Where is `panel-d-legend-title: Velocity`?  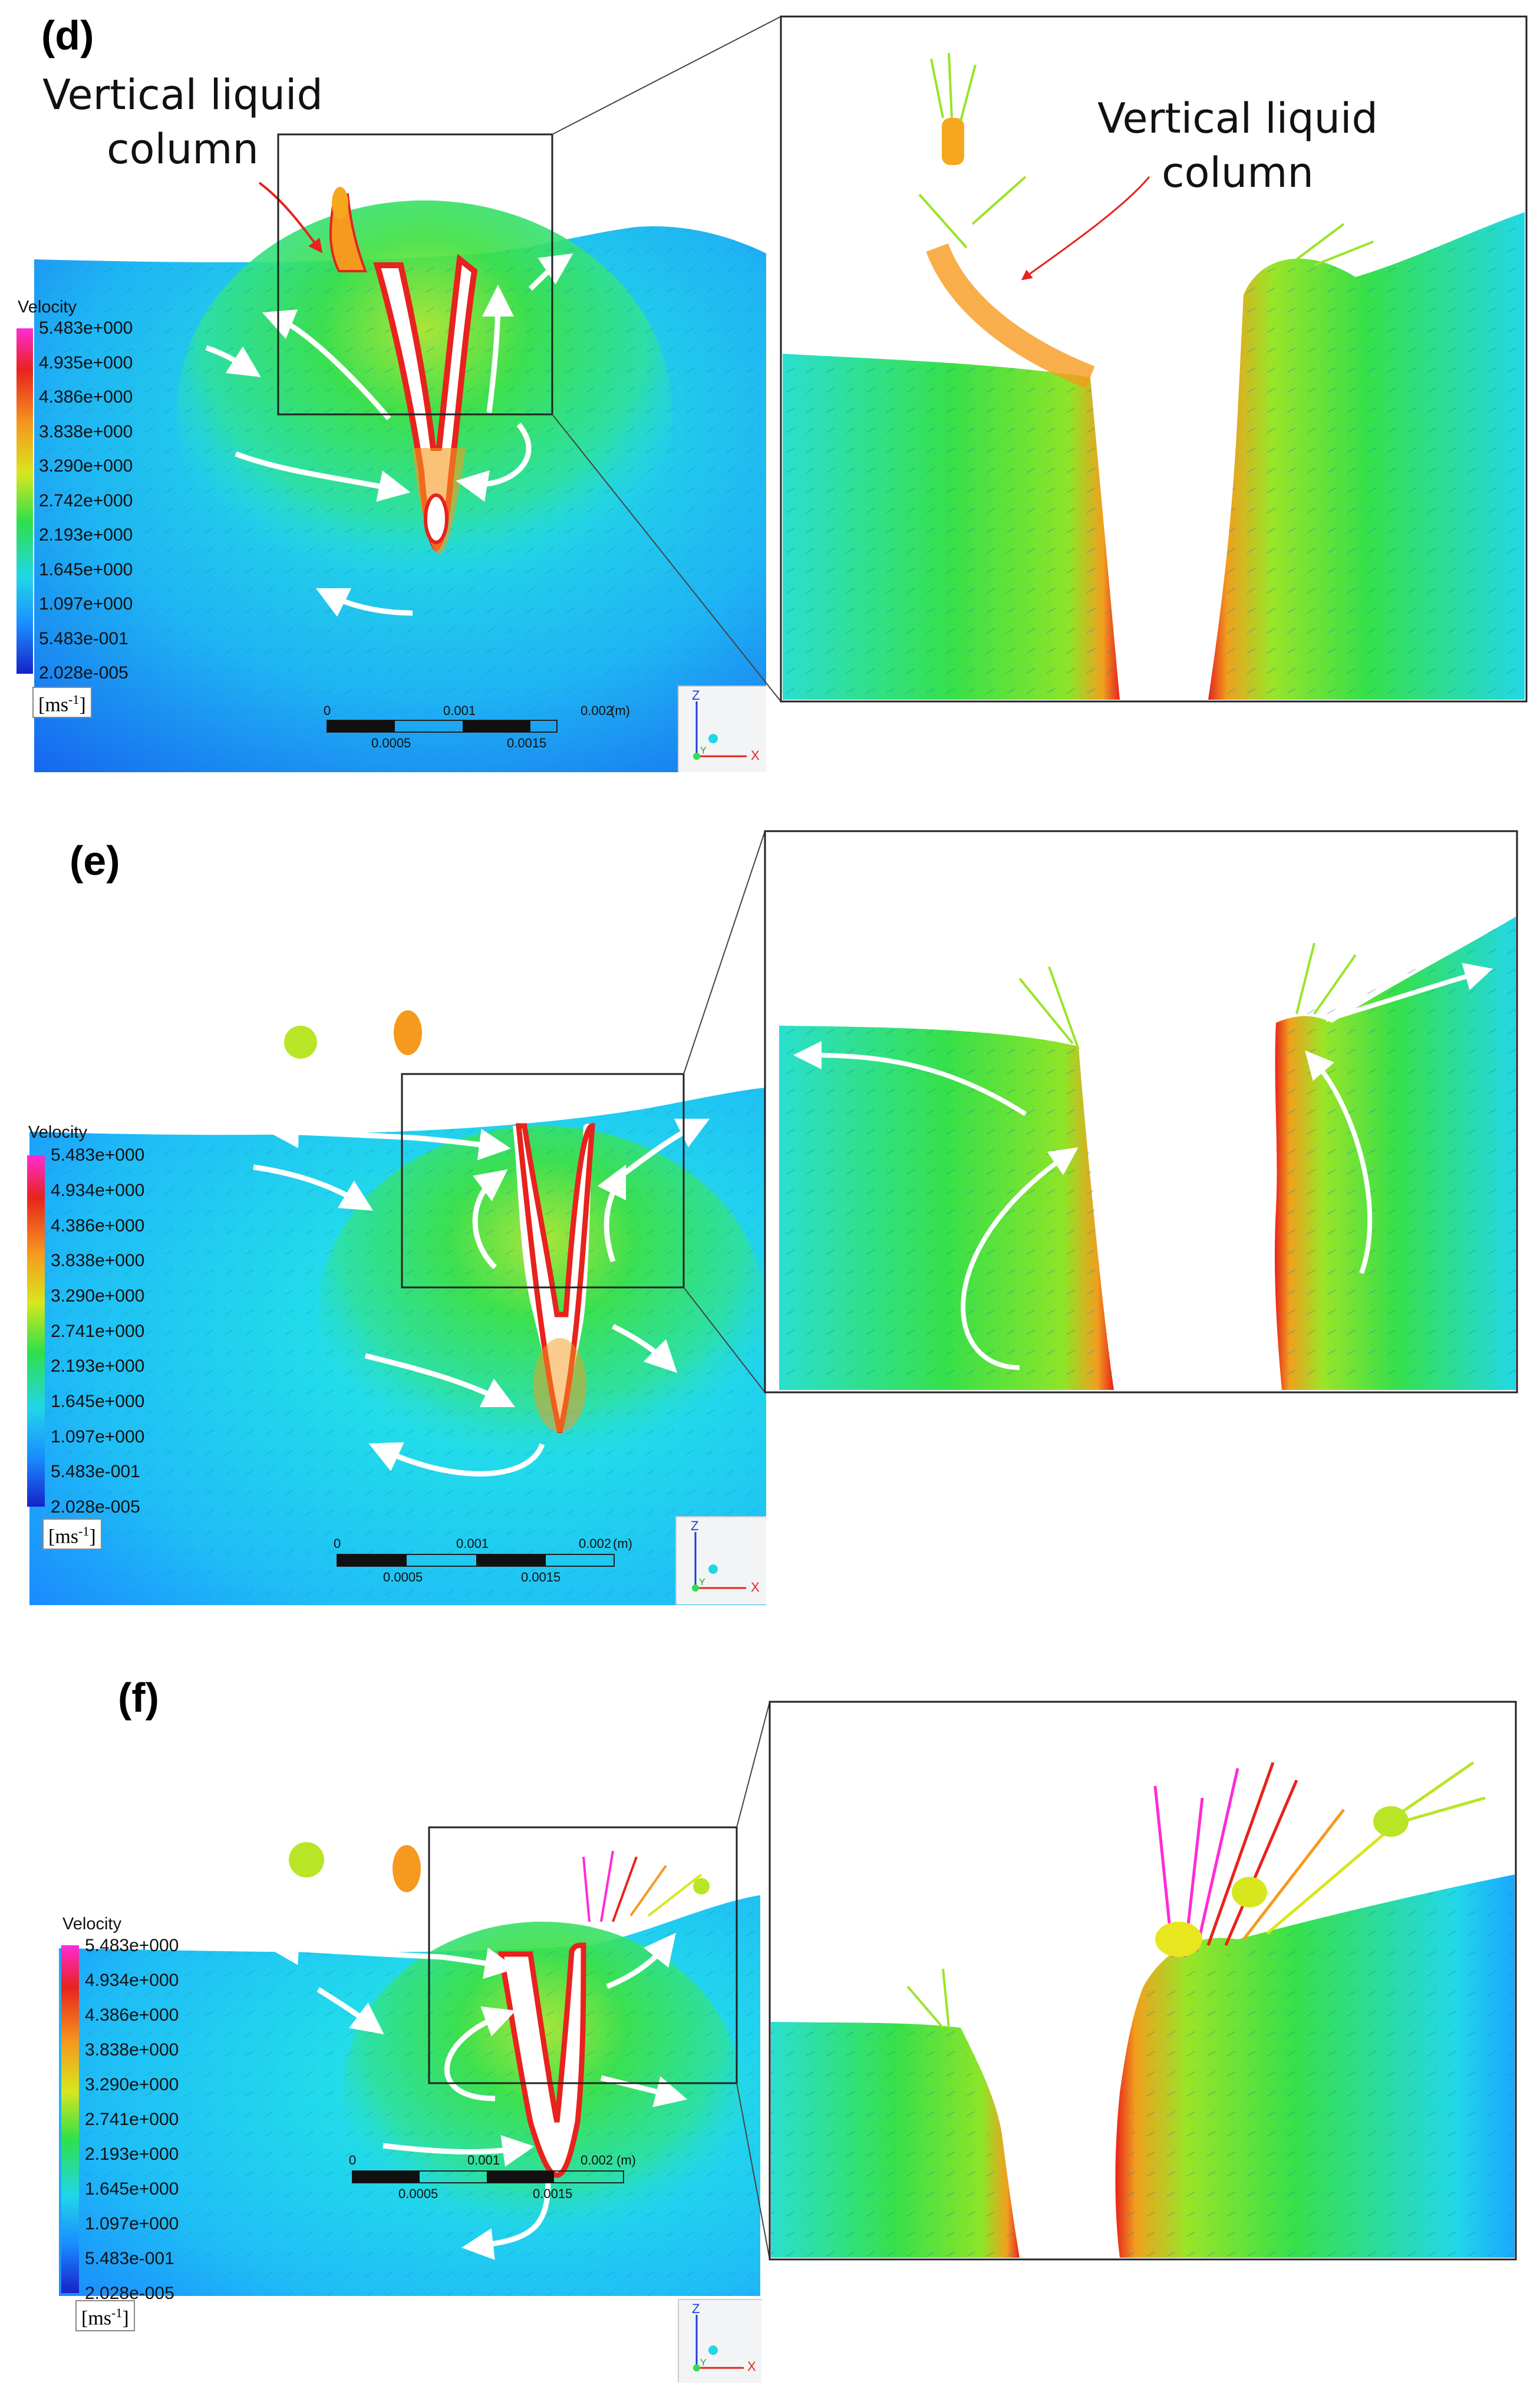
panel-d-legend-title: Velocity is located at coordinates (47, 307).